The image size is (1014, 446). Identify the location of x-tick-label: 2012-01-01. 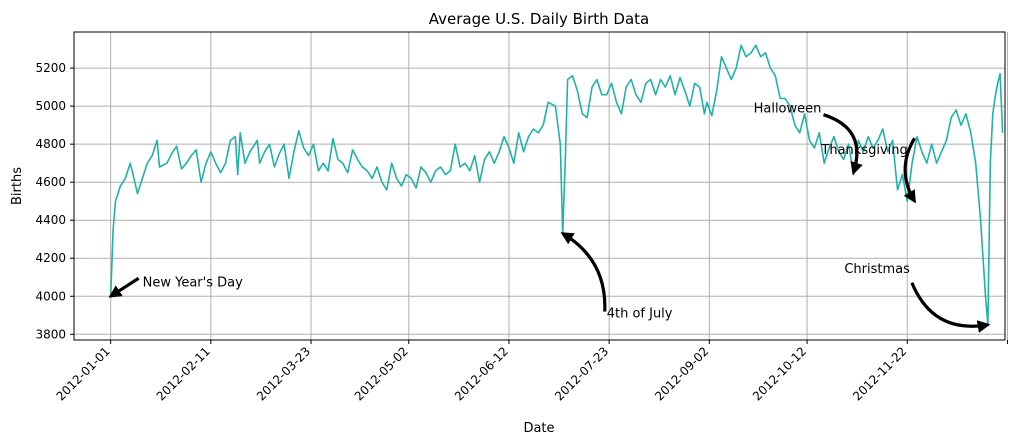
(83, 373).